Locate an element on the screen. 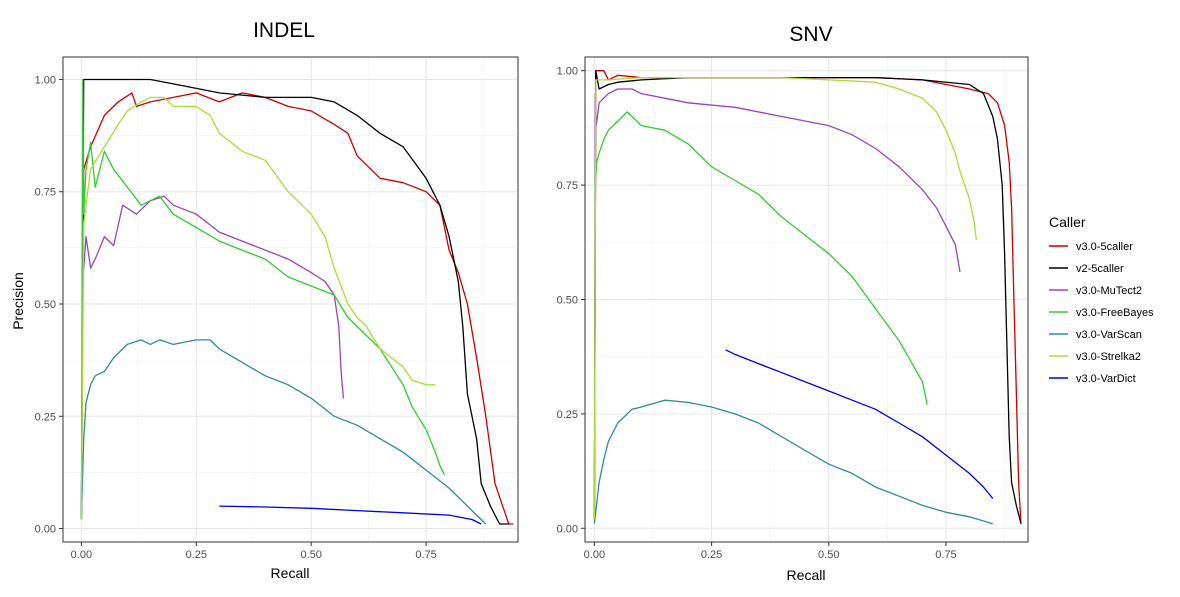 The image size is (1180, 597). snv-x-axis-title: Recall is located at coordinates (806, 575).